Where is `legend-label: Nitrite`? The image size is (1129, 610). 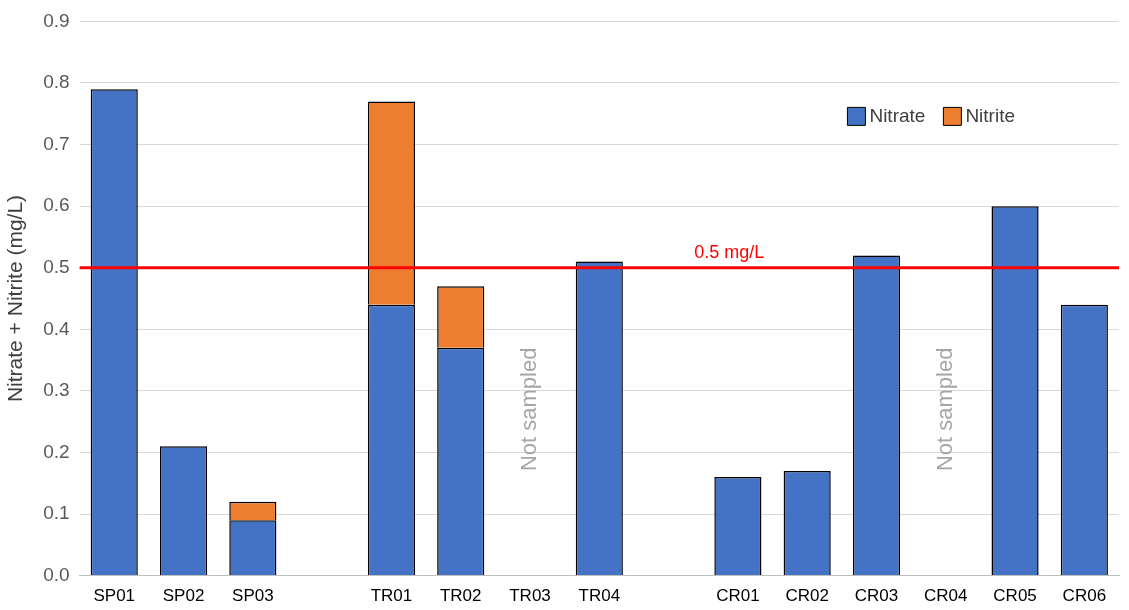
legend-label: Nitrite is located at coordinates (990, 115).